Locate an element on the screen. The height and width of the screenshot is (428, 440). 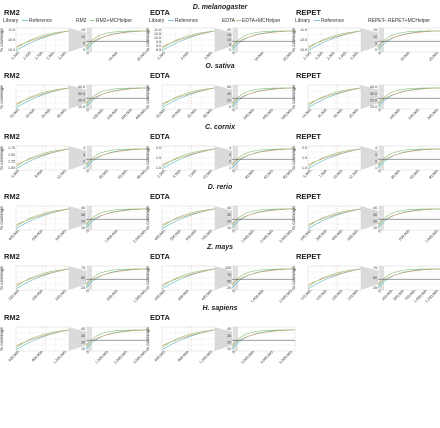
tool-label: EDTA is located at coordinates (160, 317).